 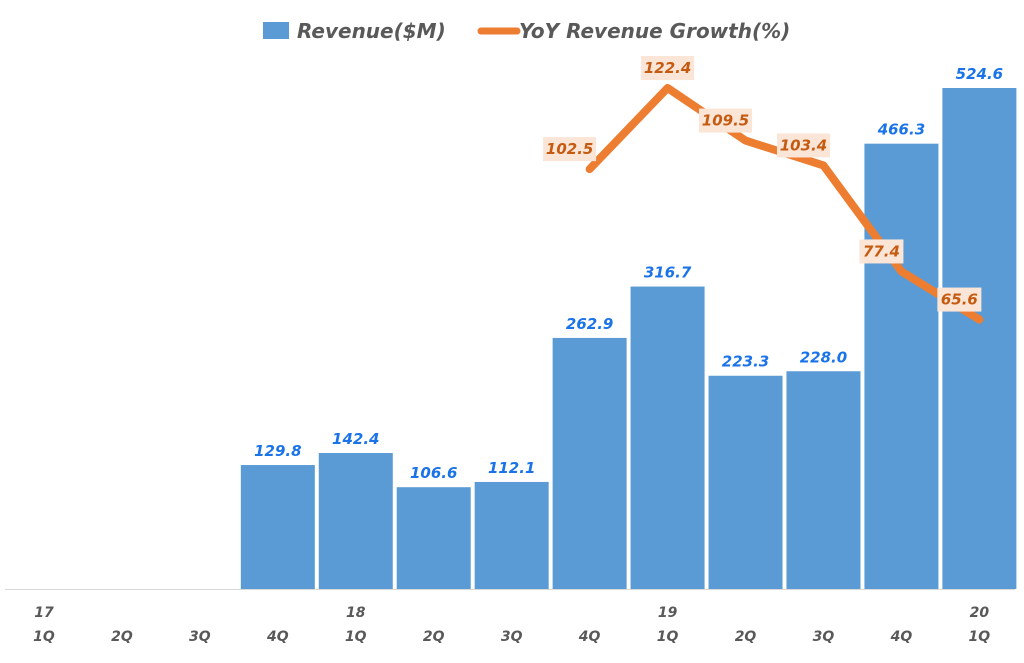 I want to click on legend-label-growth: YoY Revenue Growth(%), so click(x=654, y=31).